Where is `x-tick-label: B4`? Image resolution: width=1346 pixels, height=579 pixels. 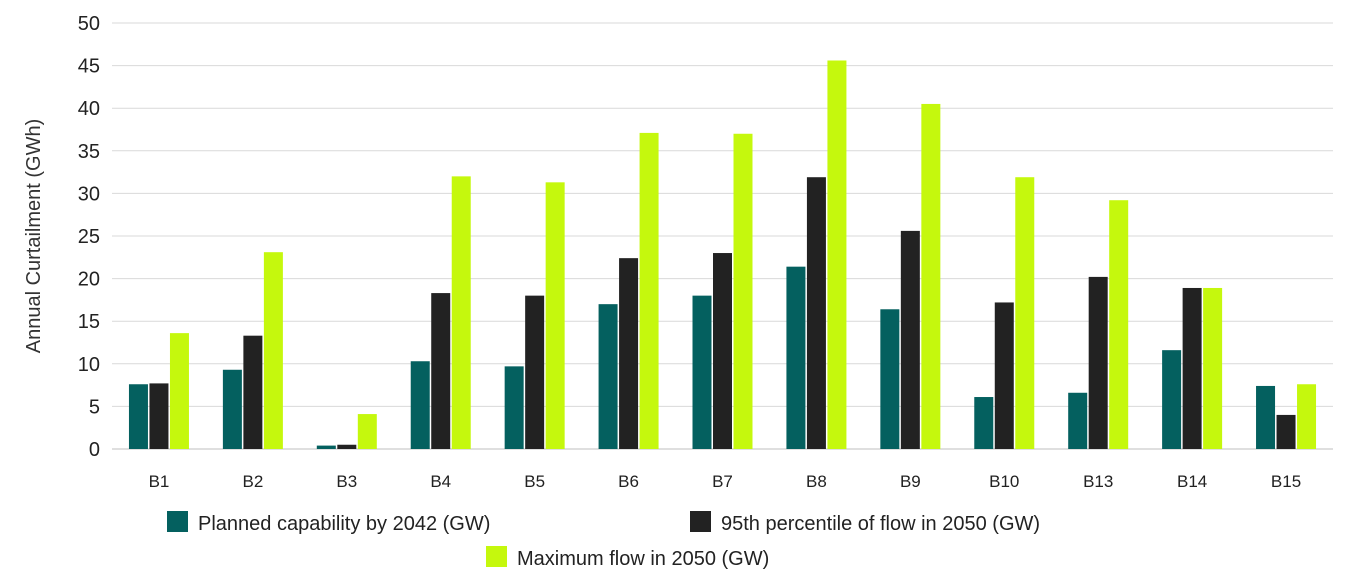 x-tick-label: B4 is located at coordinates (440, 481).